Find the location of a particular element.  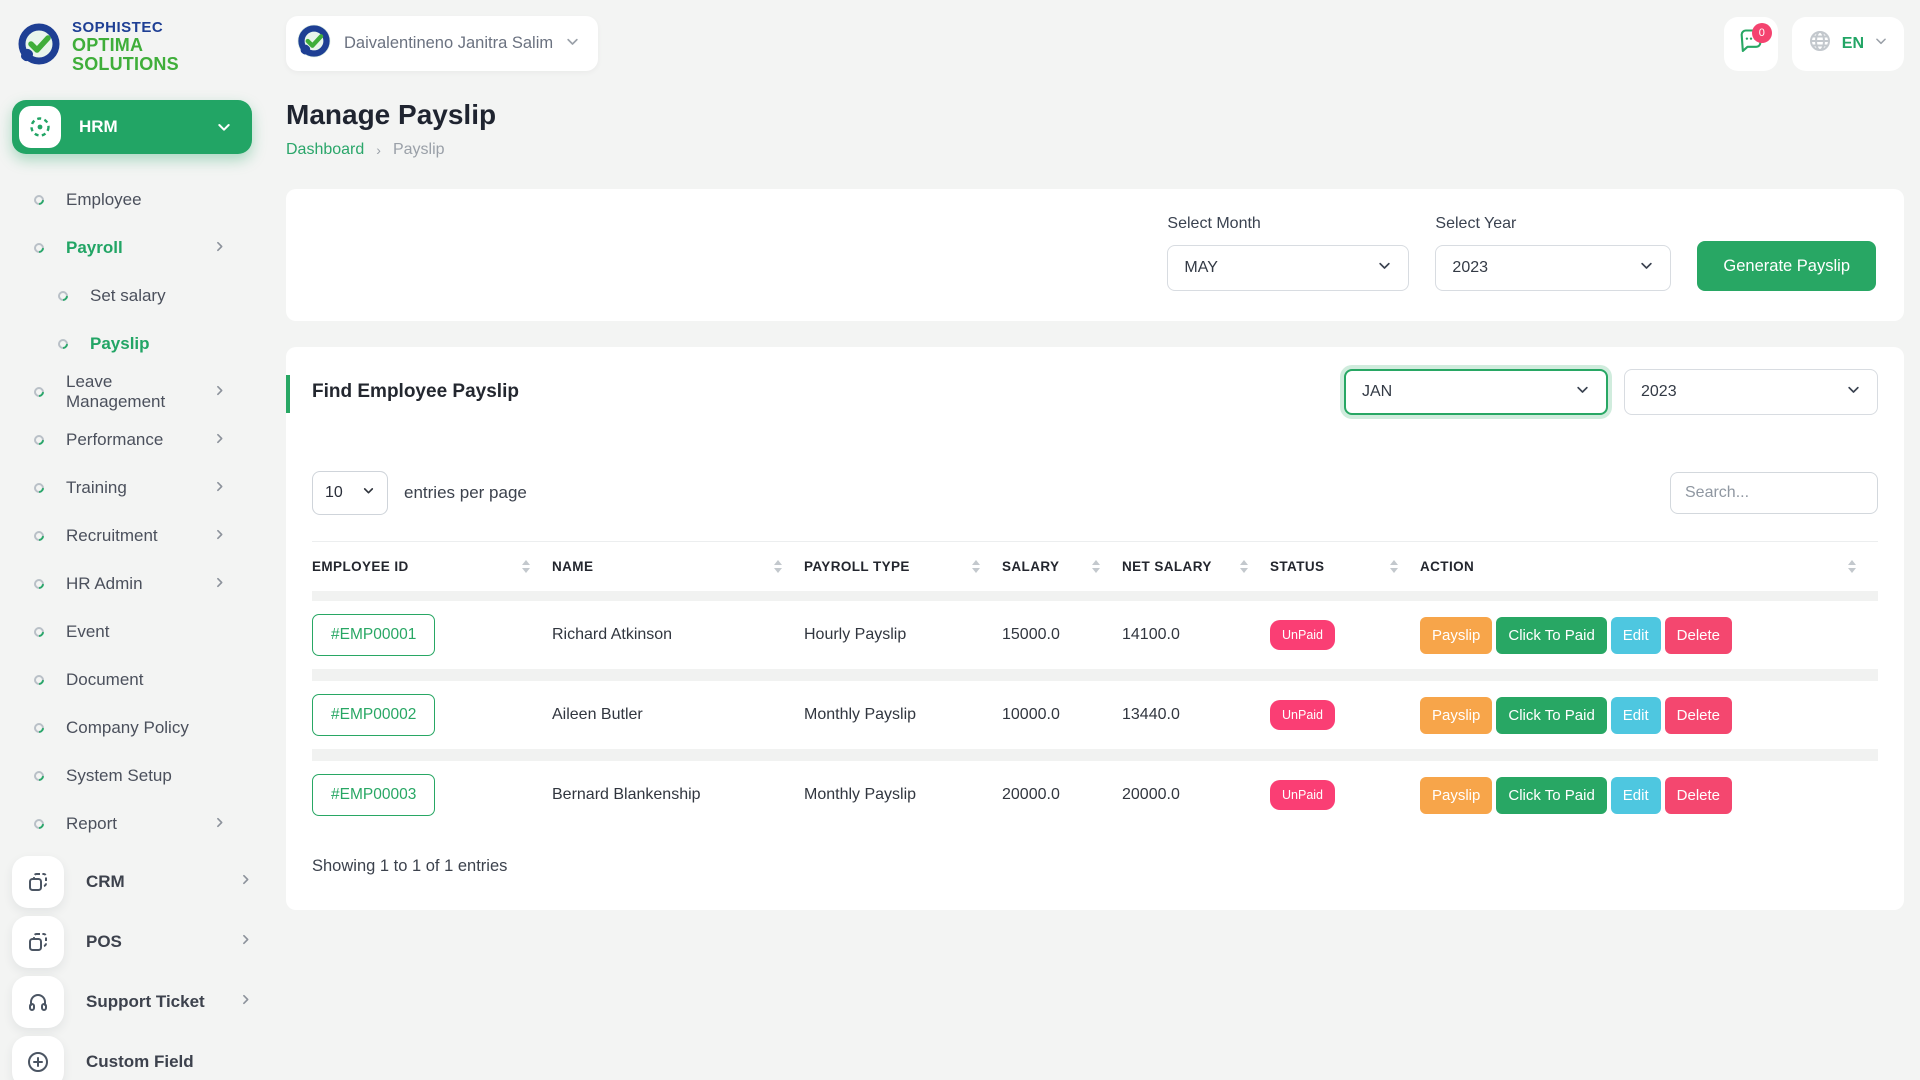

language-selector: EN is located at coordinates (1847, 43).